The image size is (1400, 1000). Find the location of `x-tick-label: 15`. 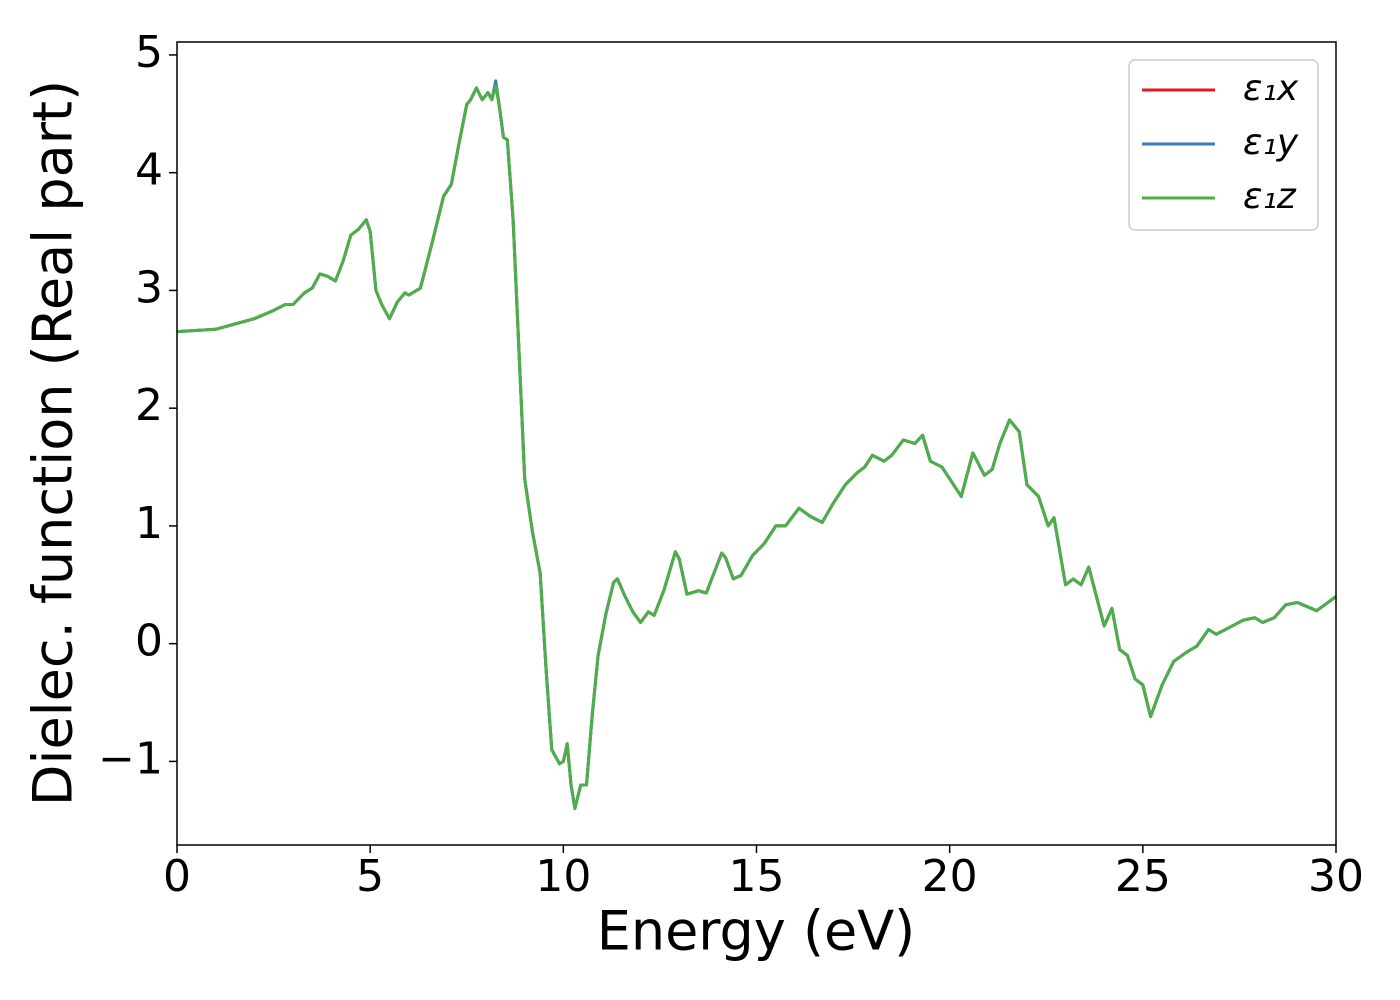

x-tick-label: 15 is located at coordinates (757, 876).